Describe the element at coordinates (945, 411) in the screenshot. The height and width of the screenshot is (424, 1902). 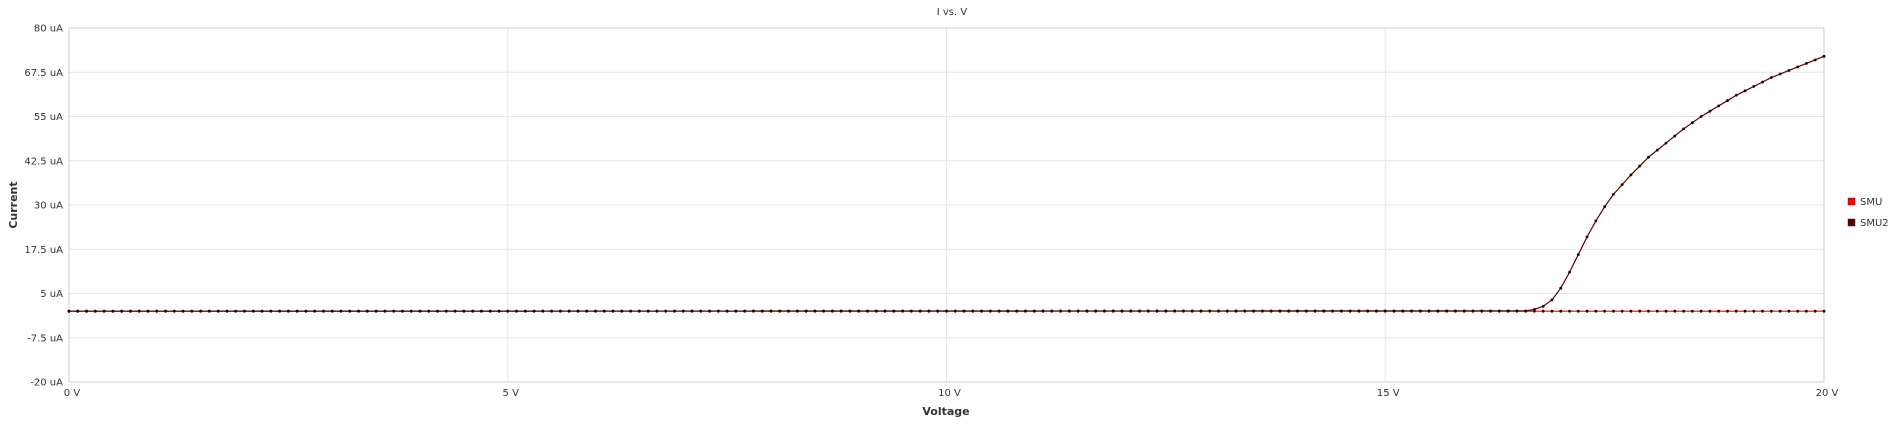
I see `x-axis-title: Voltage` at that location.